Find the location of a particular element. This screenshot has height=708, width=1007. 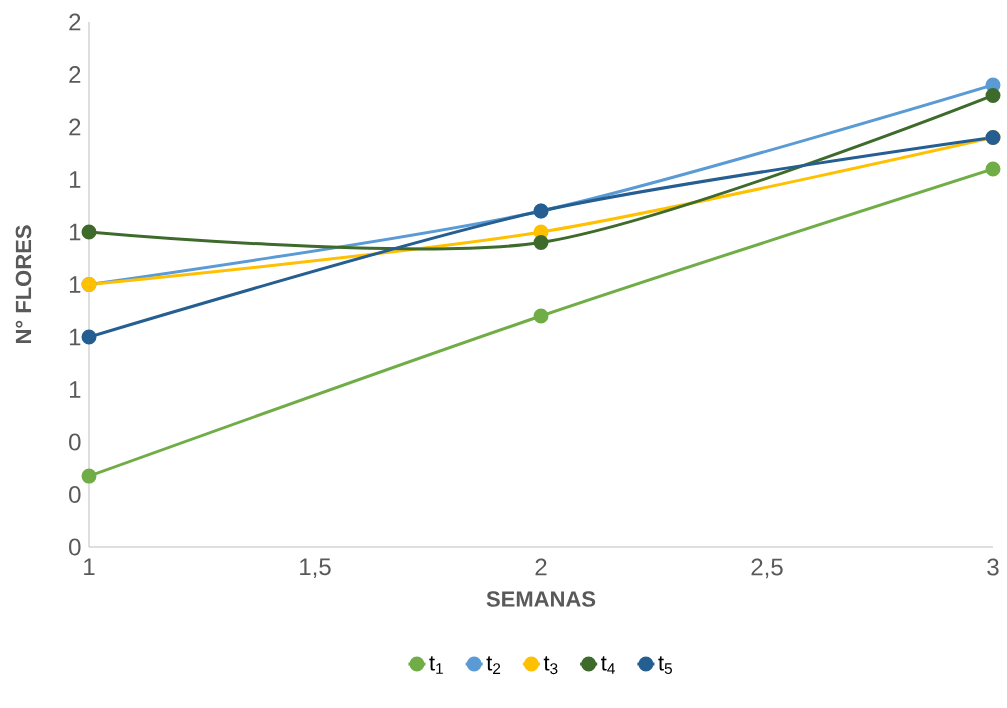

legend-label: t$_{4}$ is located at coordinates (608, 665).